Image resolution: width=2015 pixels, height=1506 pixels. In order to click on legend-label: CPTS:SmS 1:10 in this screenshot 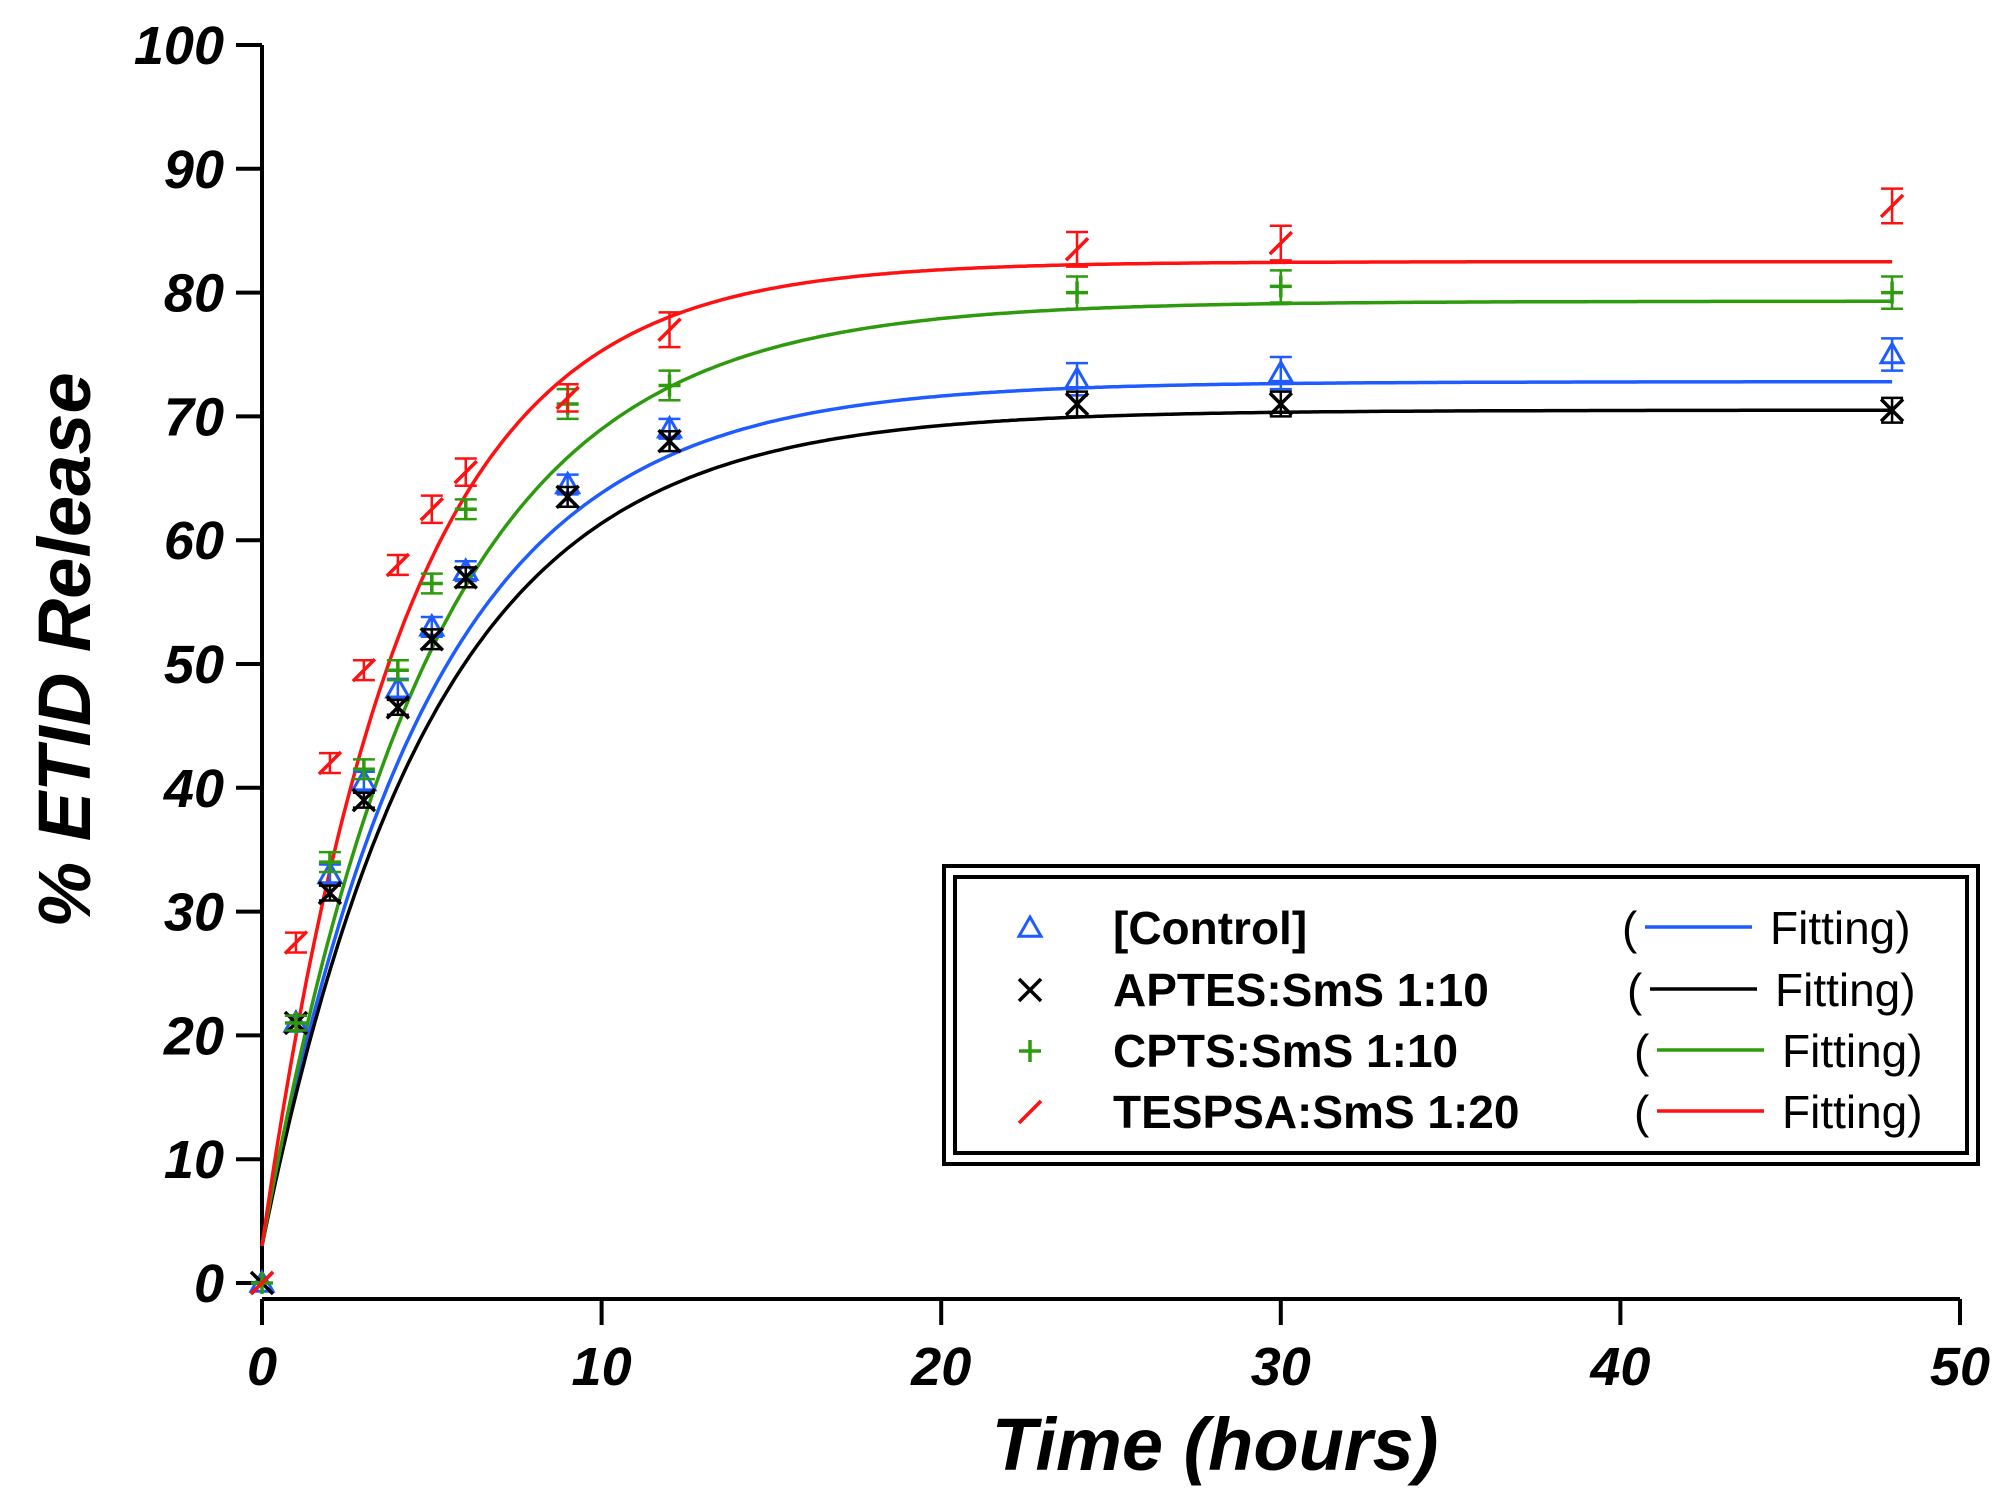, I will do `click(1285, 1051)`.